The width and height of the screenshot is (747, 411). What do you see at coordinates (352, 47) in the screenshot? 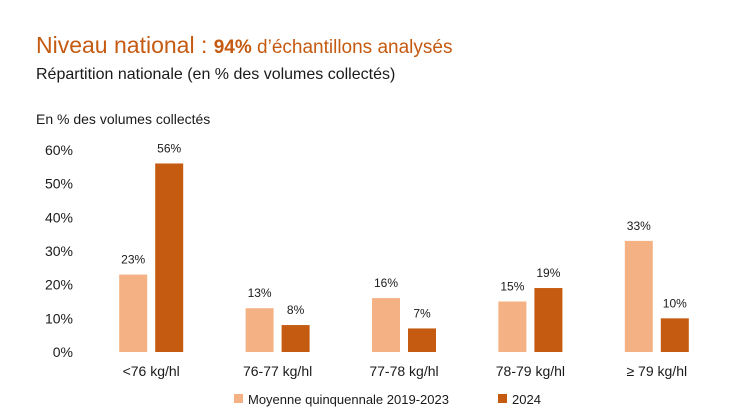
I see `title-rest: d’échantillons analysés` at bounding box center [352, 47].